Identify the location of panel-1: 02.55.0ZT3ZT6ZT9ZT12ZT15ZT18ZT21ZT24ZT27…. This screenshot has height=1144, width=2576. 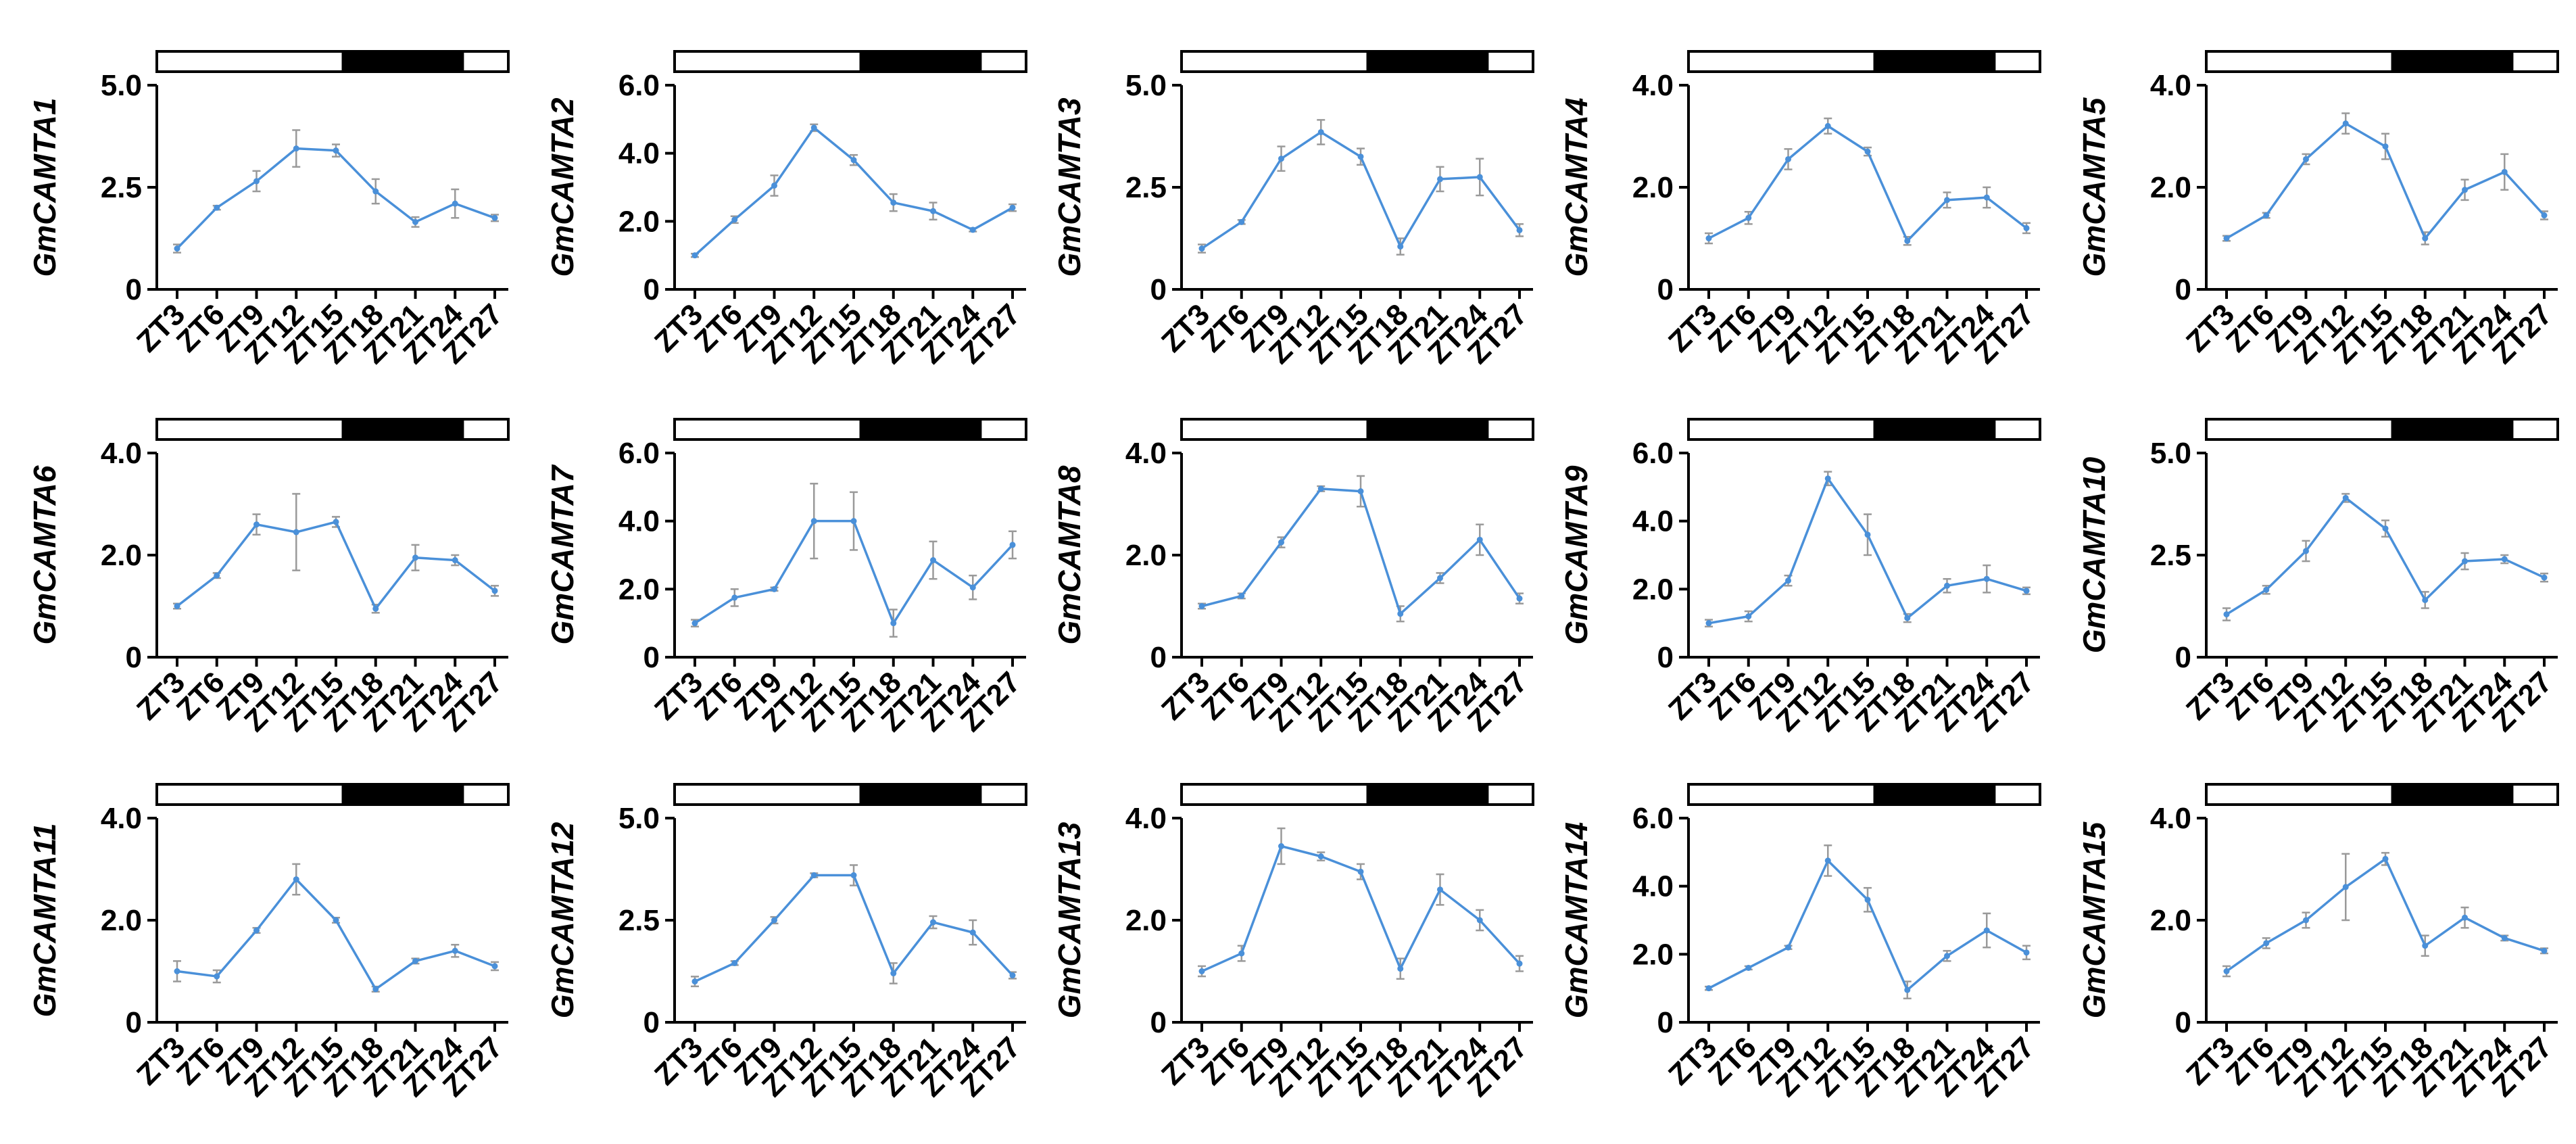
(268, 210).